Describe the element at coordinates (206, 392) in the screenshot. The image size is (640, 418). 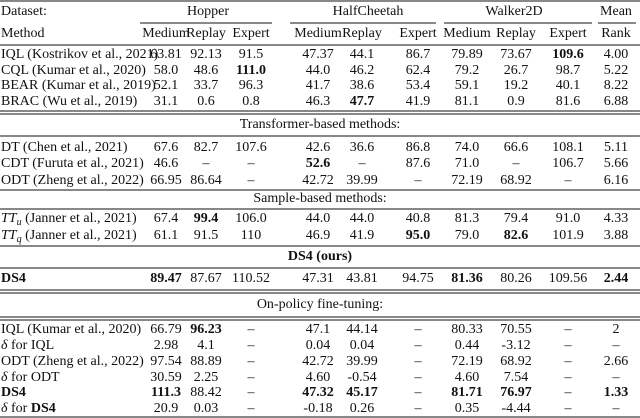
I see `cell: 88.42` at that location.